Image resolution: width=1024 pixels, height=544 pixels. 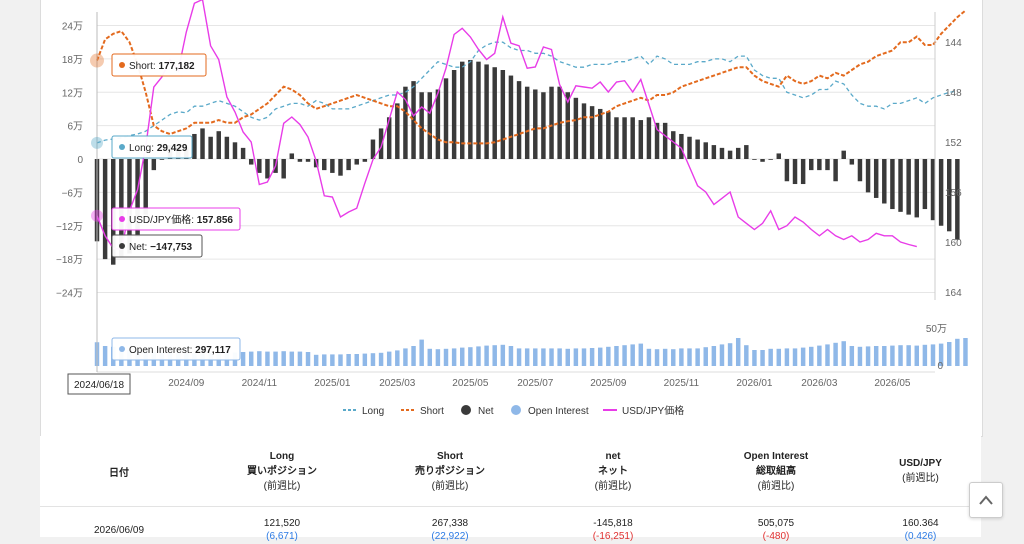 What do you see at coordinates (986, 500) in the screenshot?
I see `scroll-to-top-button` at bounding box center [986, 500].